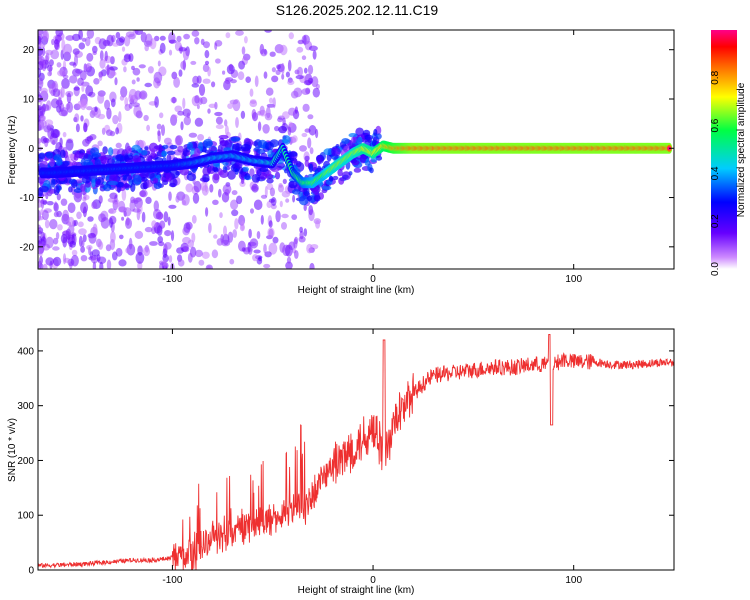 This screenshot has width=750, height=600. Describe the element at coordinates (741, 149) in the screenshot. I see `colorbar-label: Normalized spectral amplitude` at that location.